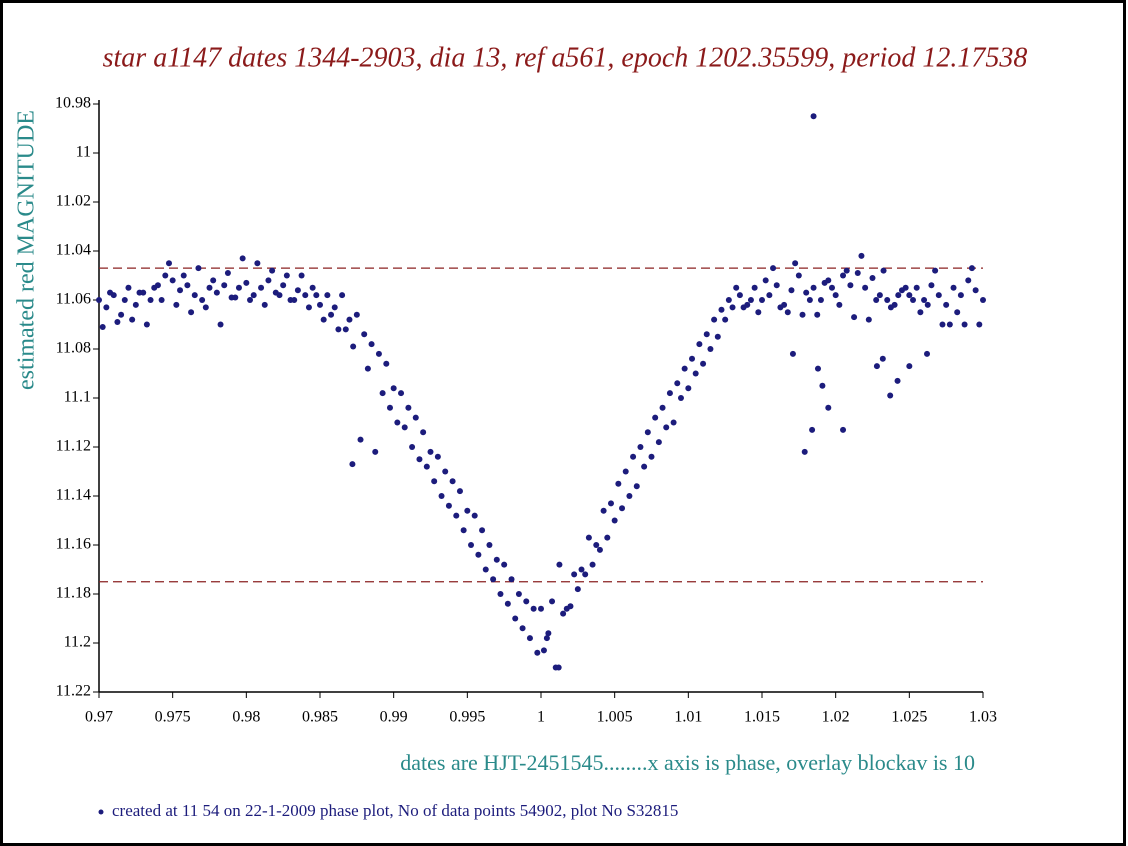  I want to click on y-tick-label: 10.98, so click(73, 103).